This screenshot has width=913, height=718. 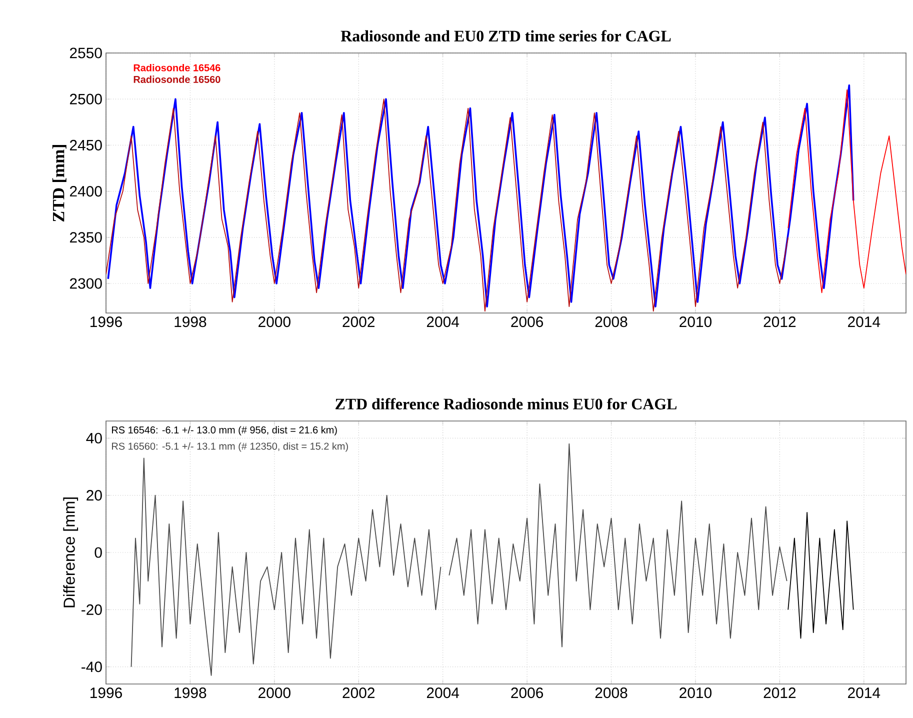 What do you see at coordinates (86, 191) in the screenshot?
I see `y-tick-label: 2400` at bounding box center [86, 191].